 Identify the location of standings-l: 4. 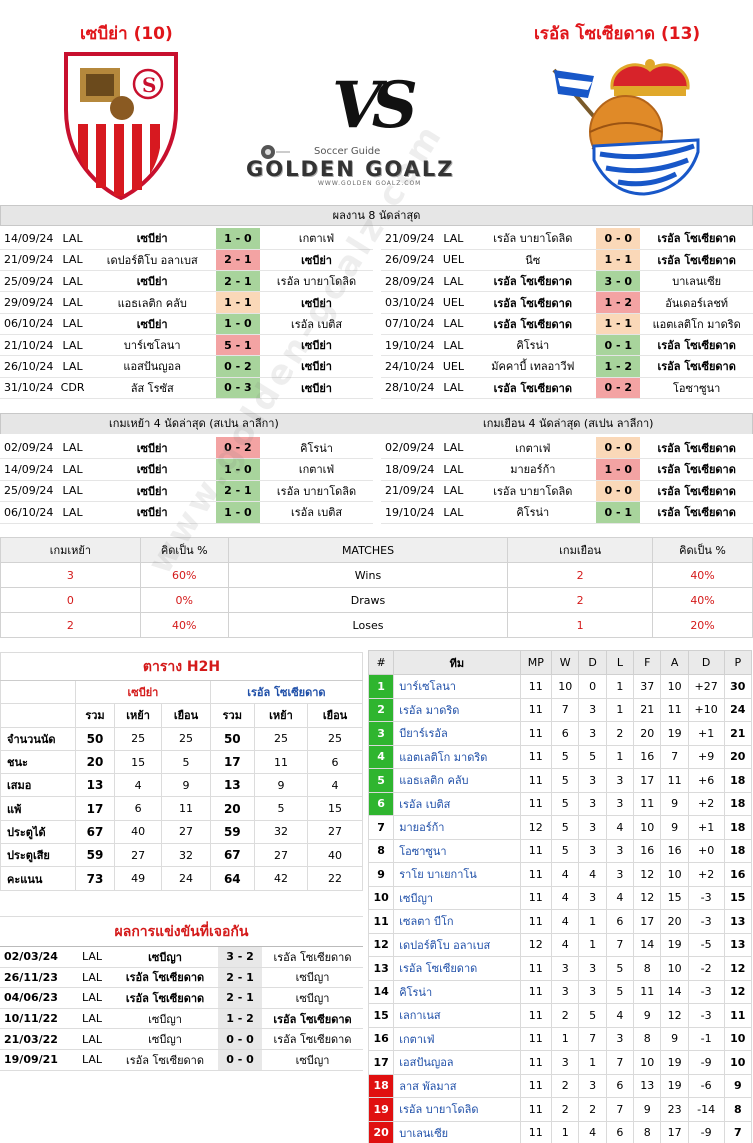
(620, 897).